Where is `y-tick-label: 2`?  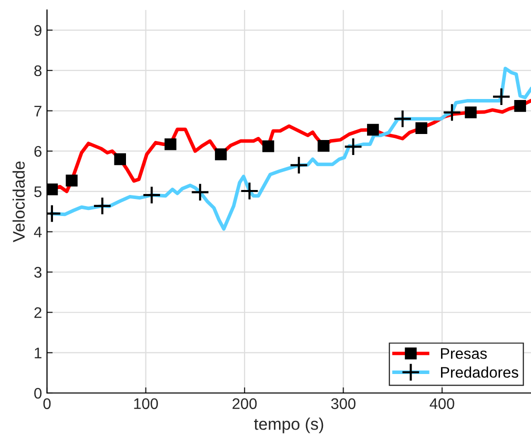
y-tick-label: 2 is located at coordinates (38, 312).